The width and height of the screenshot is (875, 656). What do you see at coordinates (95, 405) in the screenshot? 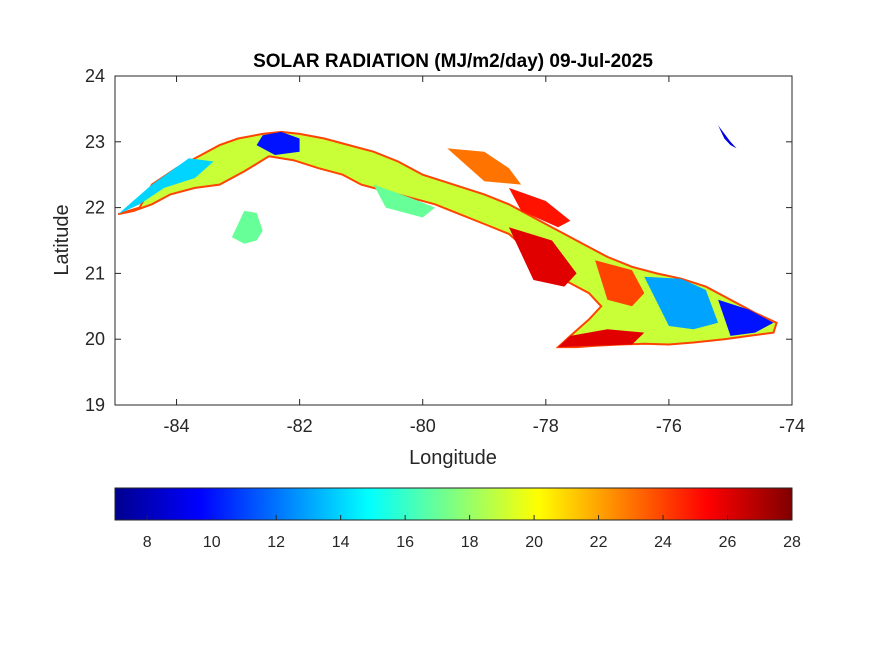
I see `y-tick-label: 19` at bounding box center [95, 405].